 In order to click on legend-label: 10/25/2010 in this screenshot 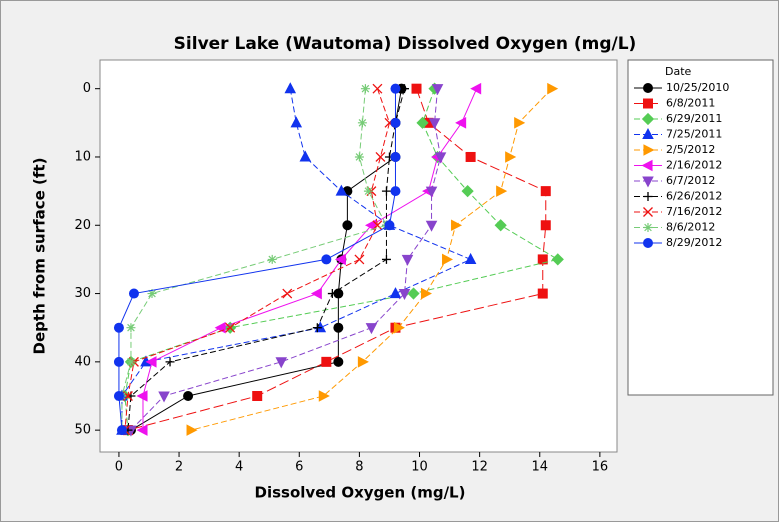, I will do `click(697, 87)`.